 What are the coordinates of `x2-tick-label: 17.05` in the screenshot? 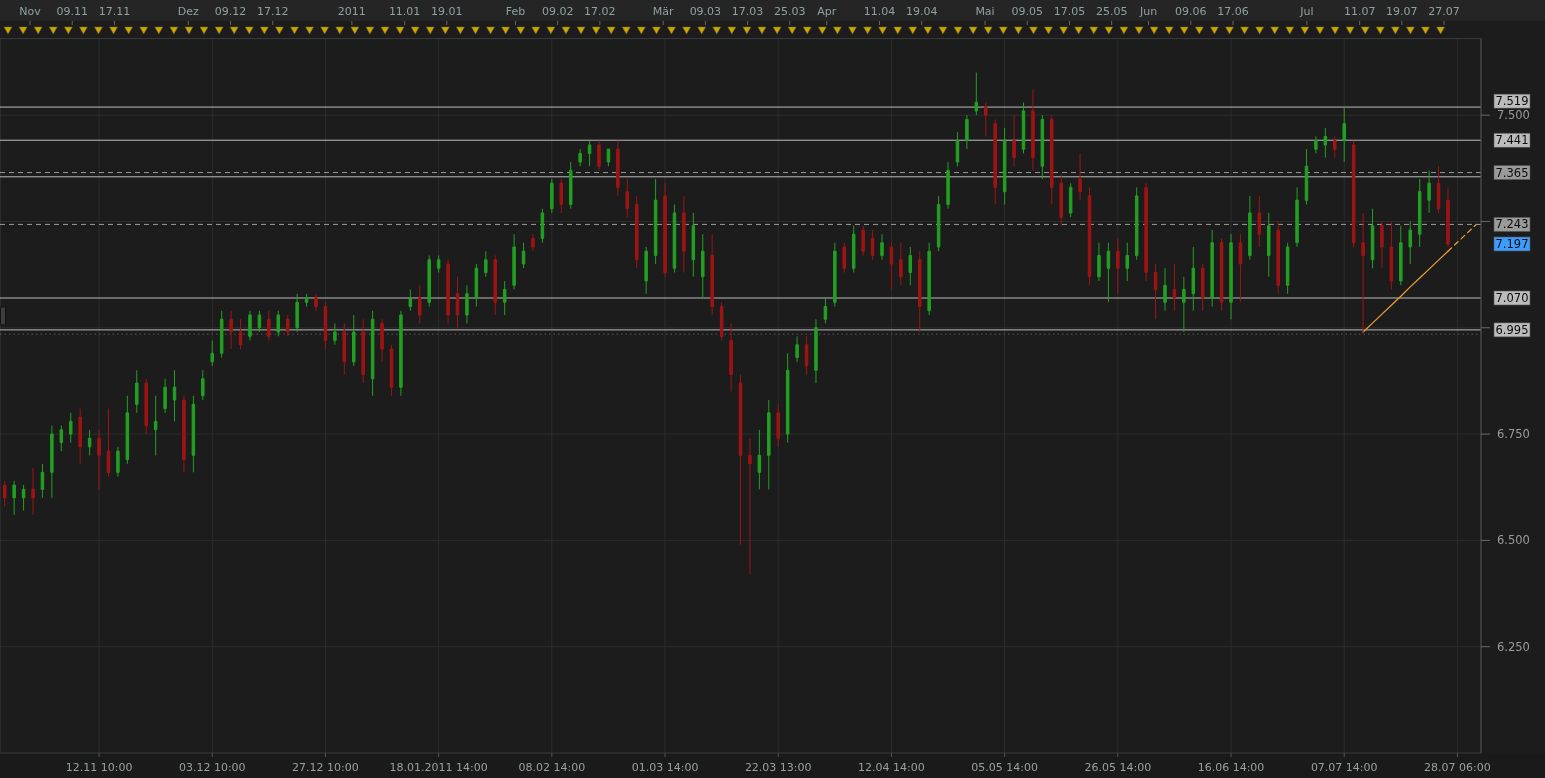 It's located at (1069, 11).